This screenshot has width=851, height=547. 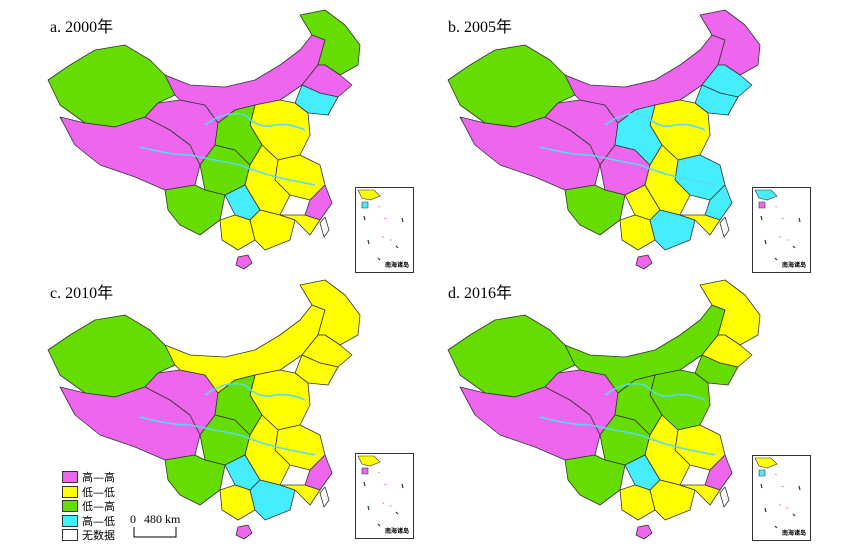 What do you see at coordinates (82, 27) in the screenshot?
I see `panel-title: a. 2000年` at bounding box center [82, 27].